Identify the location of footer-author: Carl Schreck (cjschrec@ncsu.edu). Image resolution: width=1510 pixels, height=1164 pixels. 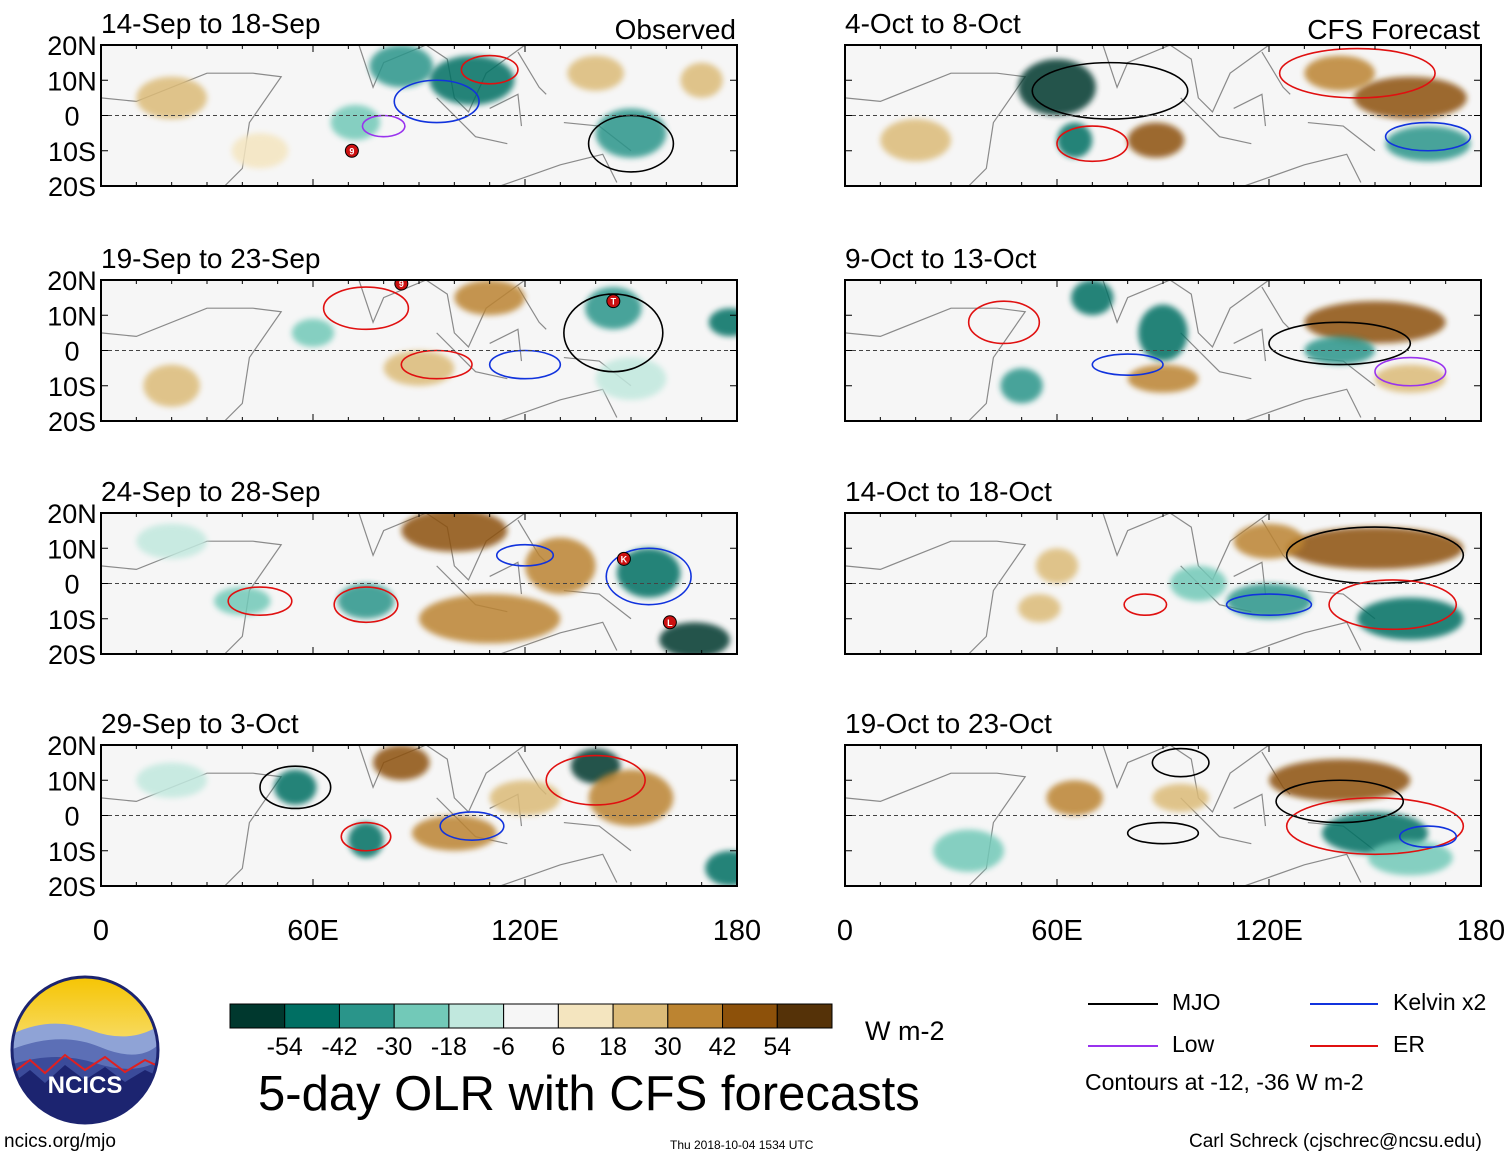
(1335, 1141).